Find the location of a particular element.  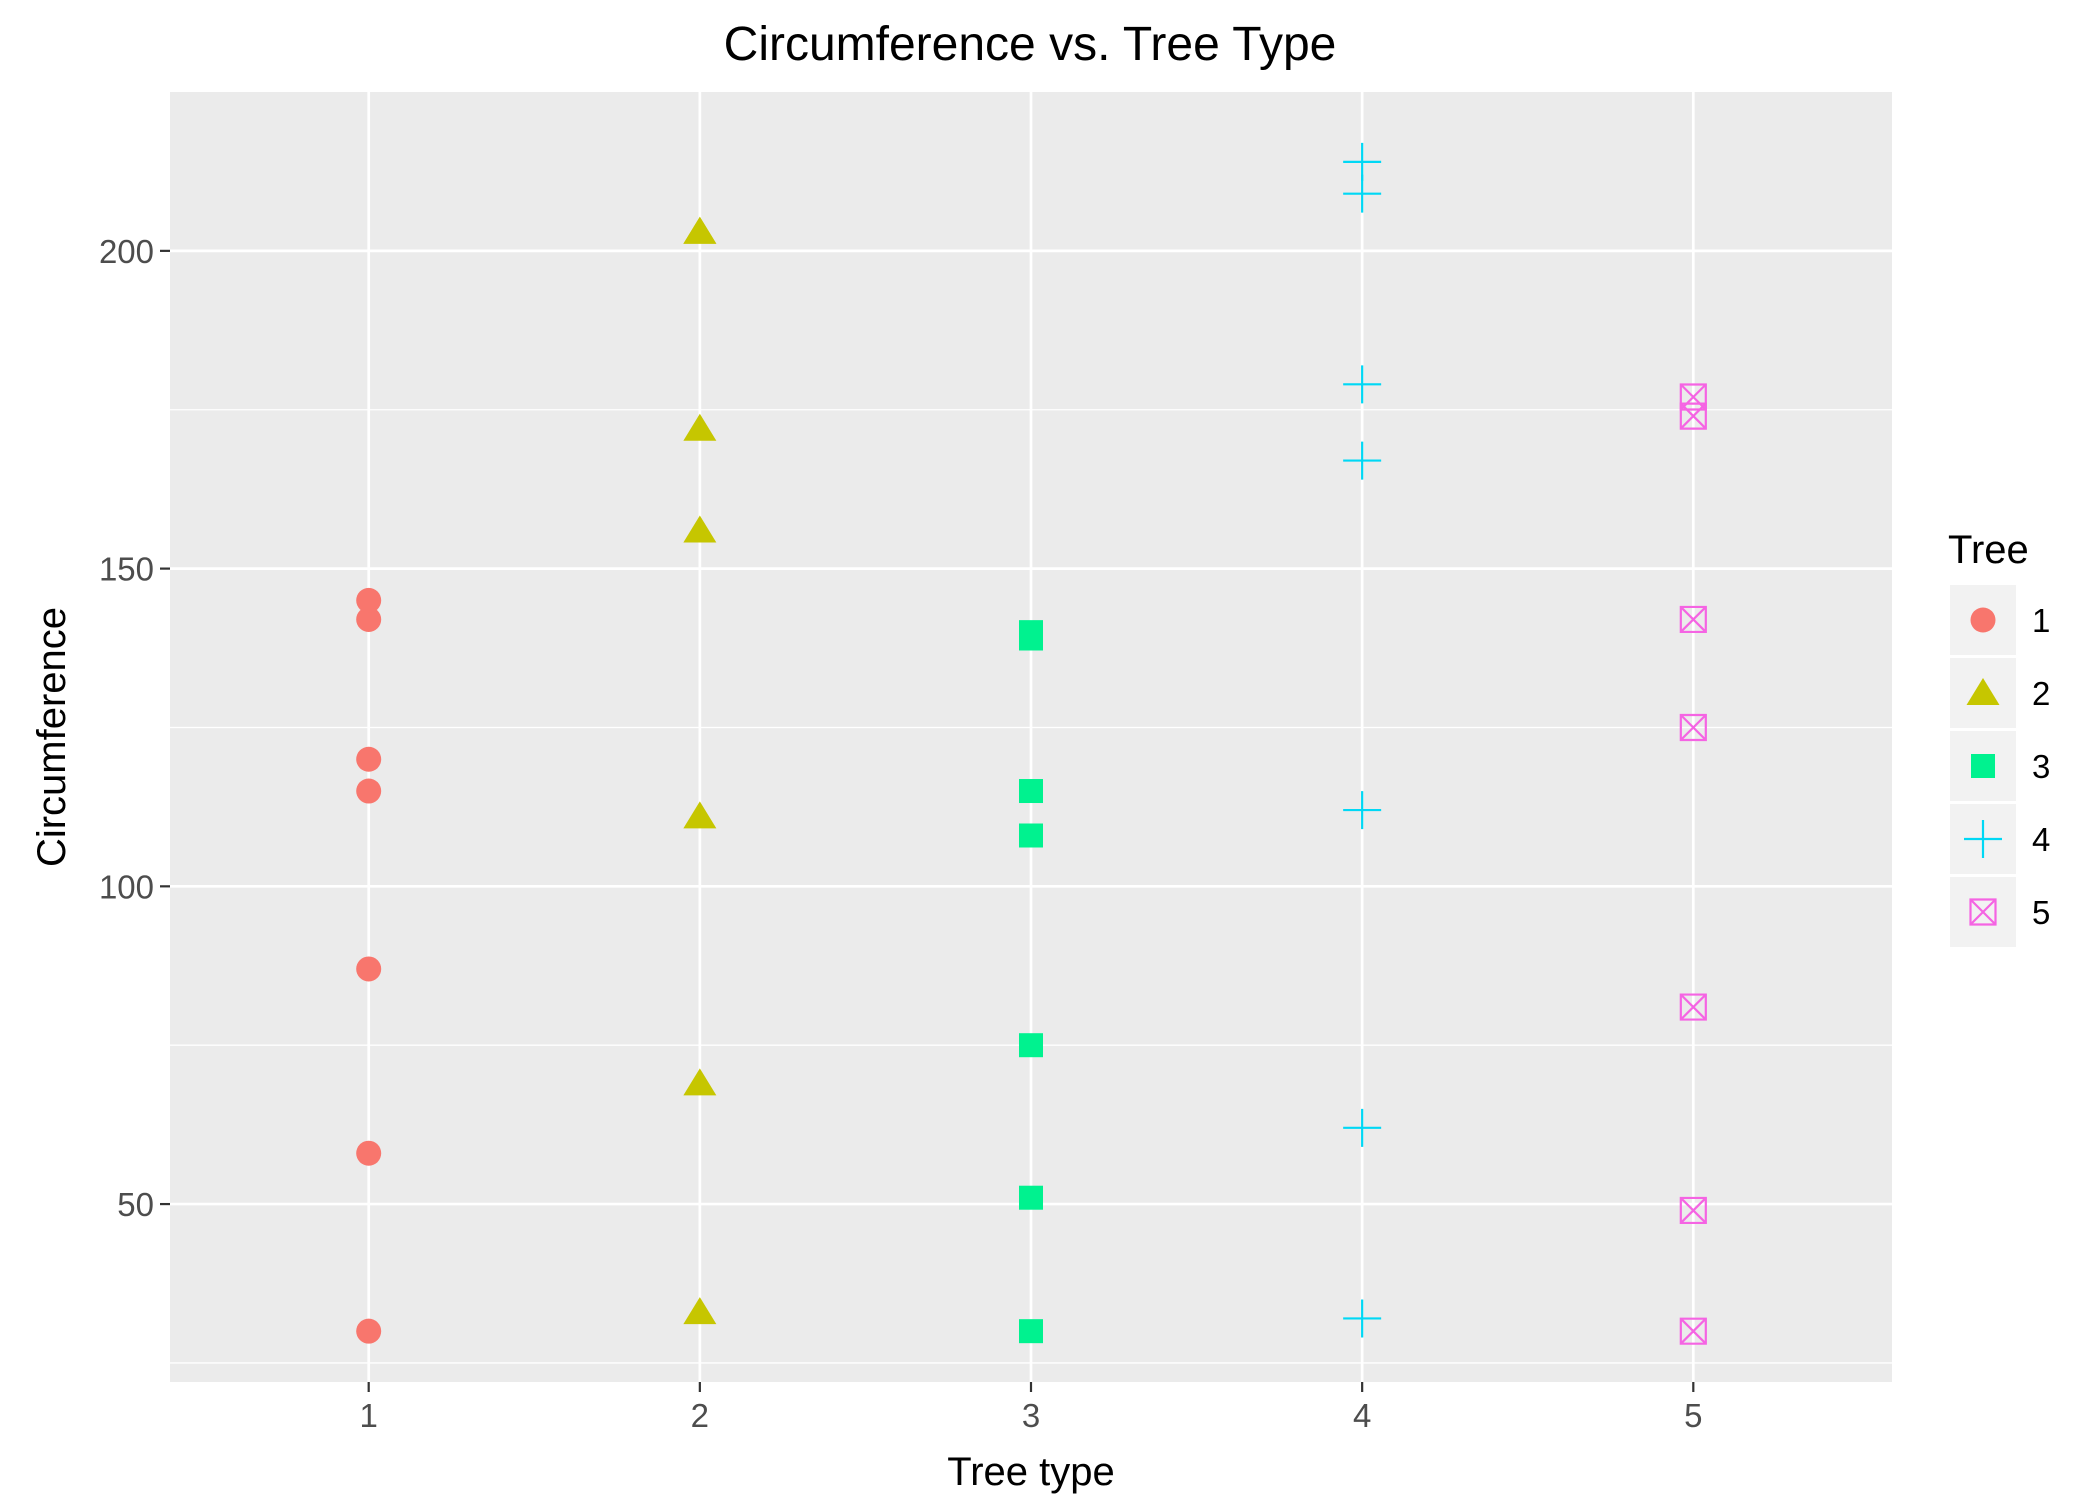

legend-label-tree-4: 4 is located at coordinates (2041, 839).